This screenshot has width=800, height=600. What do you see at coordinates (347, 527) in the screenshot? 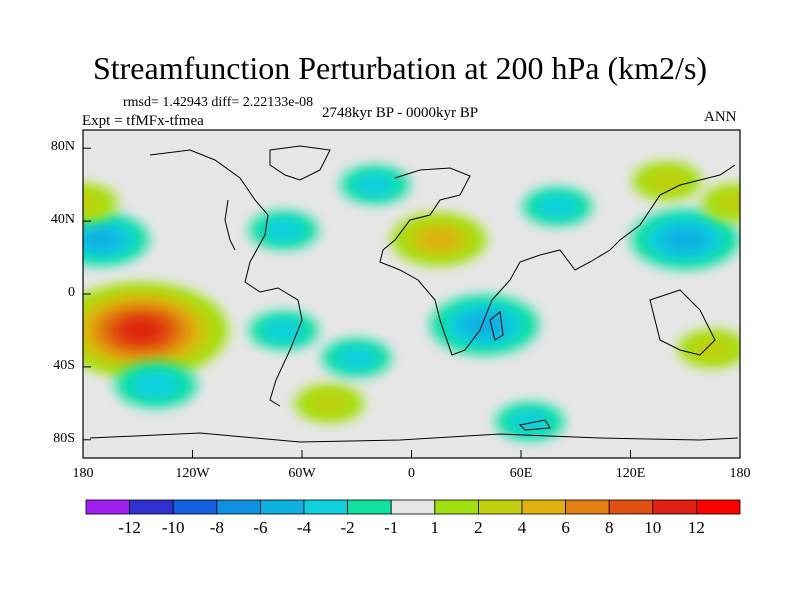
I see `colorbar-label: -2` at bounding box center [347, 527].